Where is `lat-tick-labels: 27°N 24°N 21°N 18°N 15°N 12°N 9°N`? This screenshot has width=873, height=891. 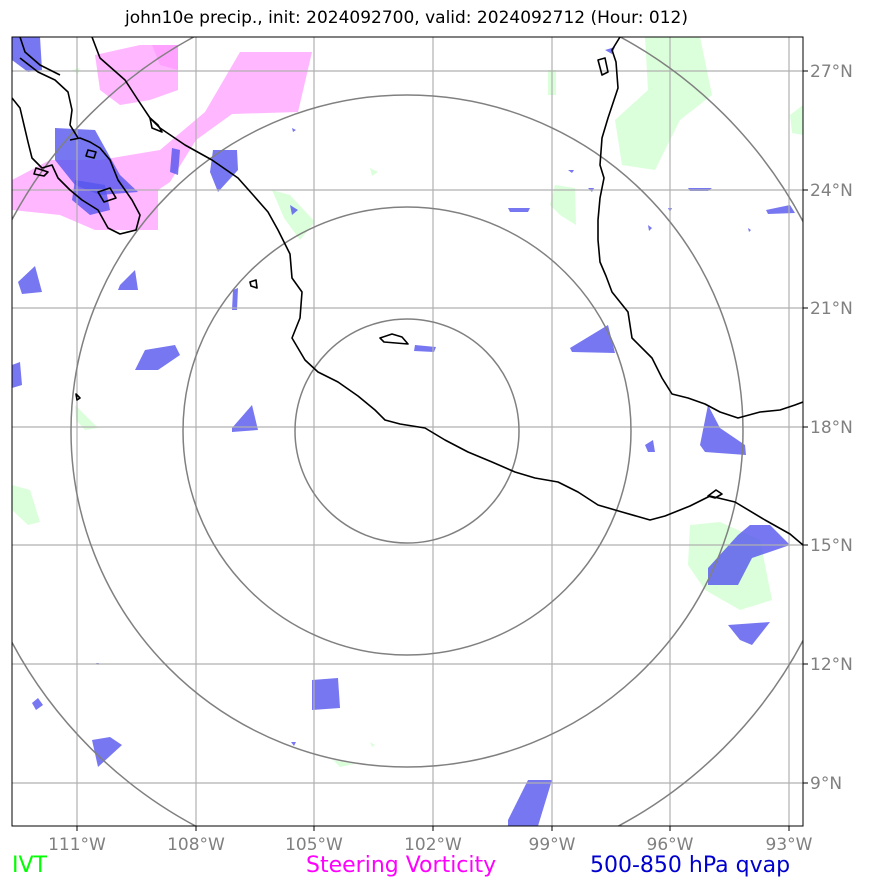 lat-tick-labels: 27°N 24°N 21°N 18°N 15°N 12°N 9°N is located at coordinates (831, 428).